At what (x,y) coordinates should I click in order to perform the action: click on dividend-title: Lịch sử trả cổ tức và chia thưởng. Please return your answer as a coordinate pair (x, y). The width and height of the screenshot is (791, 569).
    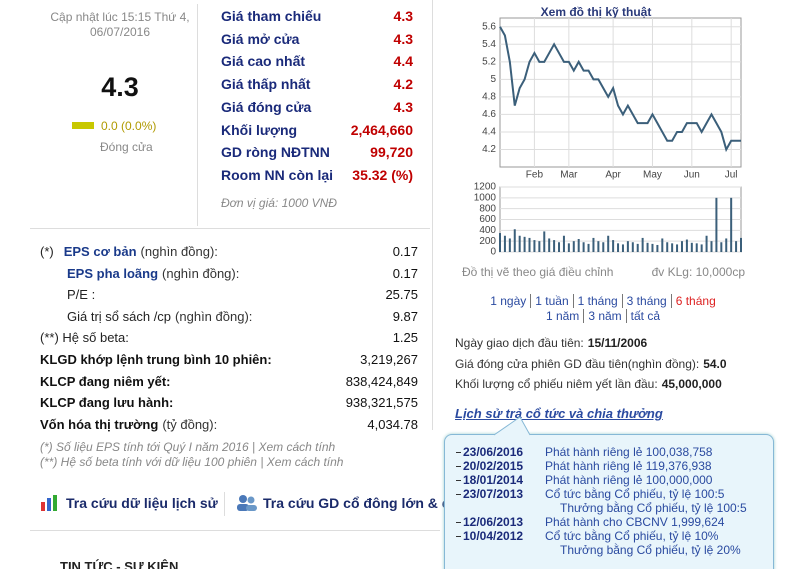
    Looking at the image, I should click on (559, 413).